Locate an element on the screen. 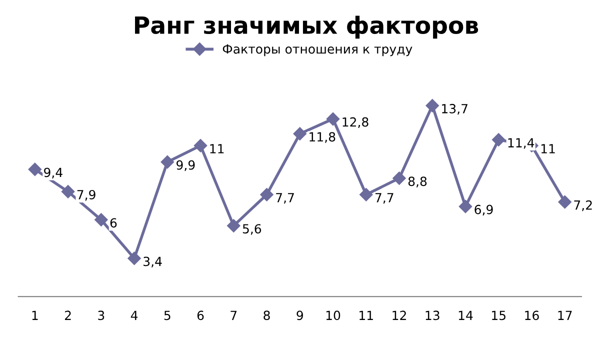  x-tick-label: 4 is located at coordinates (134, 315).